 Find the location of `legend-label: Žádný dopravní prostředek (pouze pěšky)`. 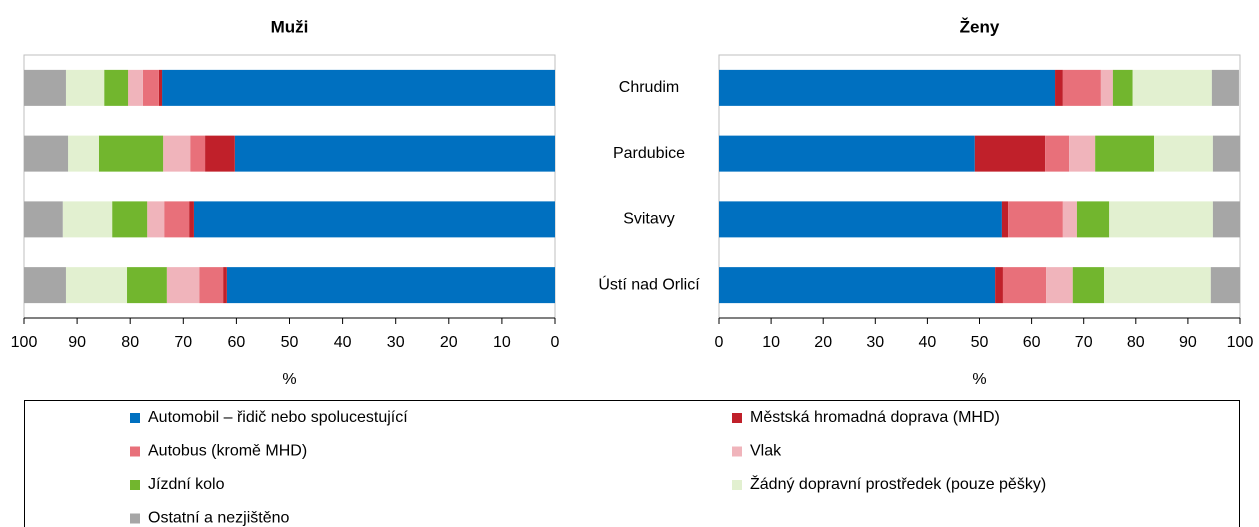

legend-label: Žádný dopravní prostředek (pouze pěšky) is located at coordinates (898, 483).